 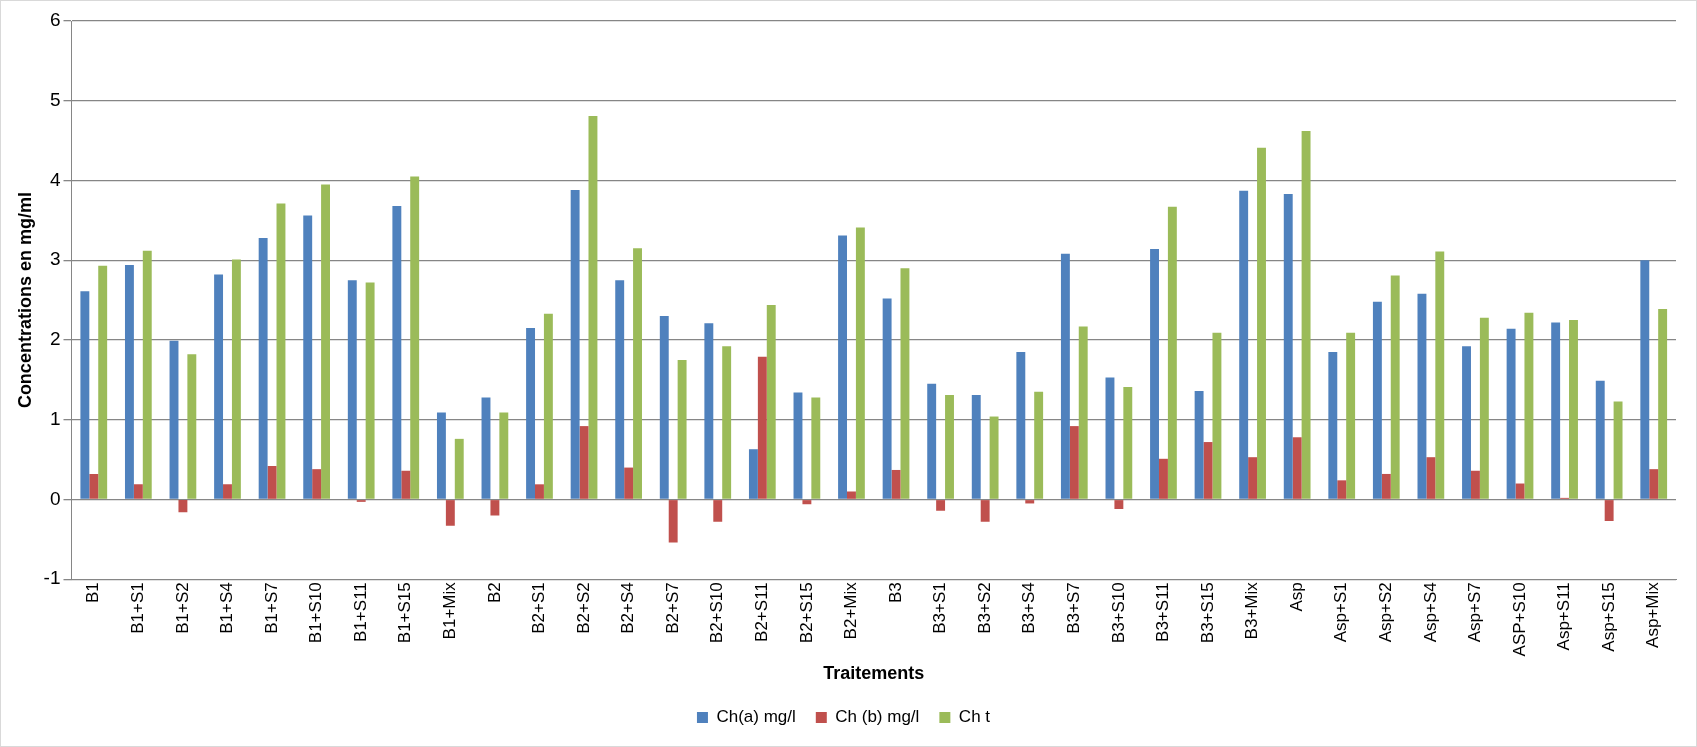 What do you see at coordinates (1296, 597) in the screenshot?
I see `x-tick-label: Asp` at bounding box center [1296, 597].